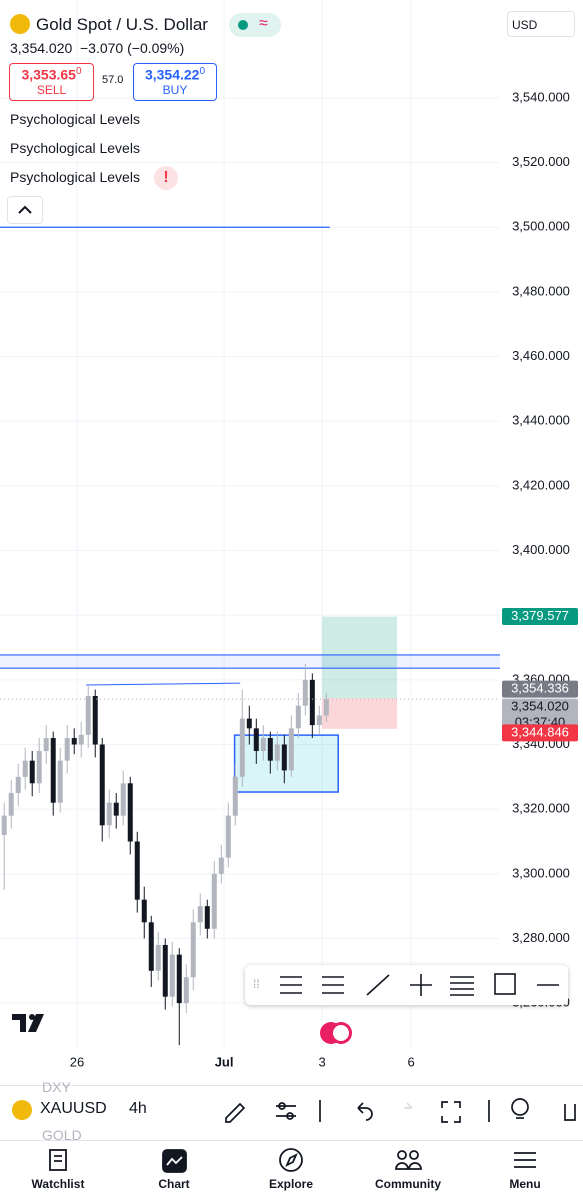 The height and width of the screenshot is (1201, 583). What do you see at coordinates (58, 1184) in the screenshot?
I see `nav-item: Watchlist` at bounding box center [58, 1184].